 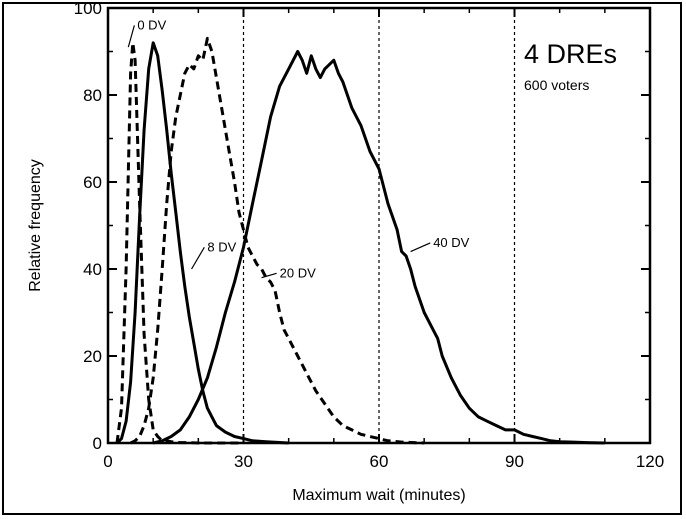 I want to click on x-tick-label: 0, so click(x=107, y=461).